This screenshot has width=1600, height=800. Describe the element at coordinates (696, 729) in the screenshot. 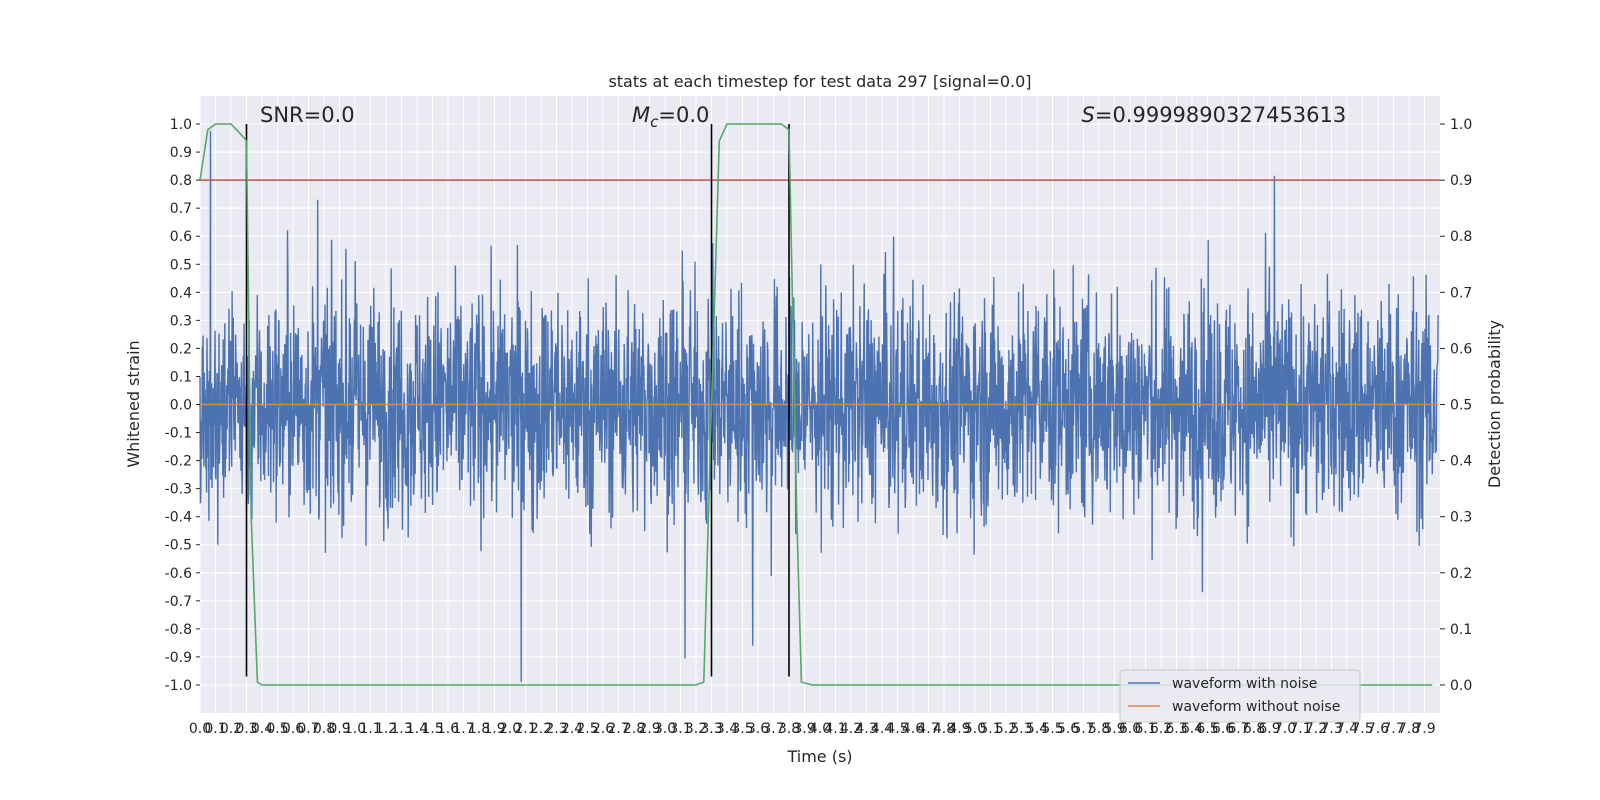

I see `x-tick-label: 3.2` at that location.